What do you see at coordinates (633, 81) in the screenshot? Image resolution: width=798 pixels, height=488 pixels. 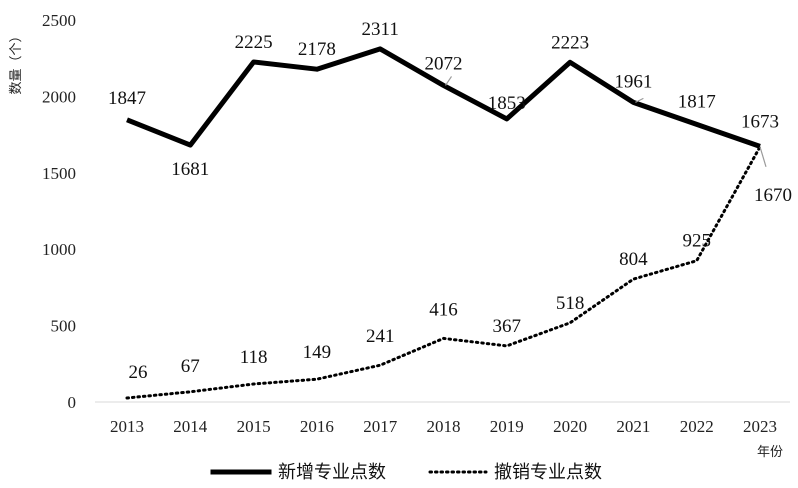 I see `data-label: 1961` at bounding box center [633, 81].